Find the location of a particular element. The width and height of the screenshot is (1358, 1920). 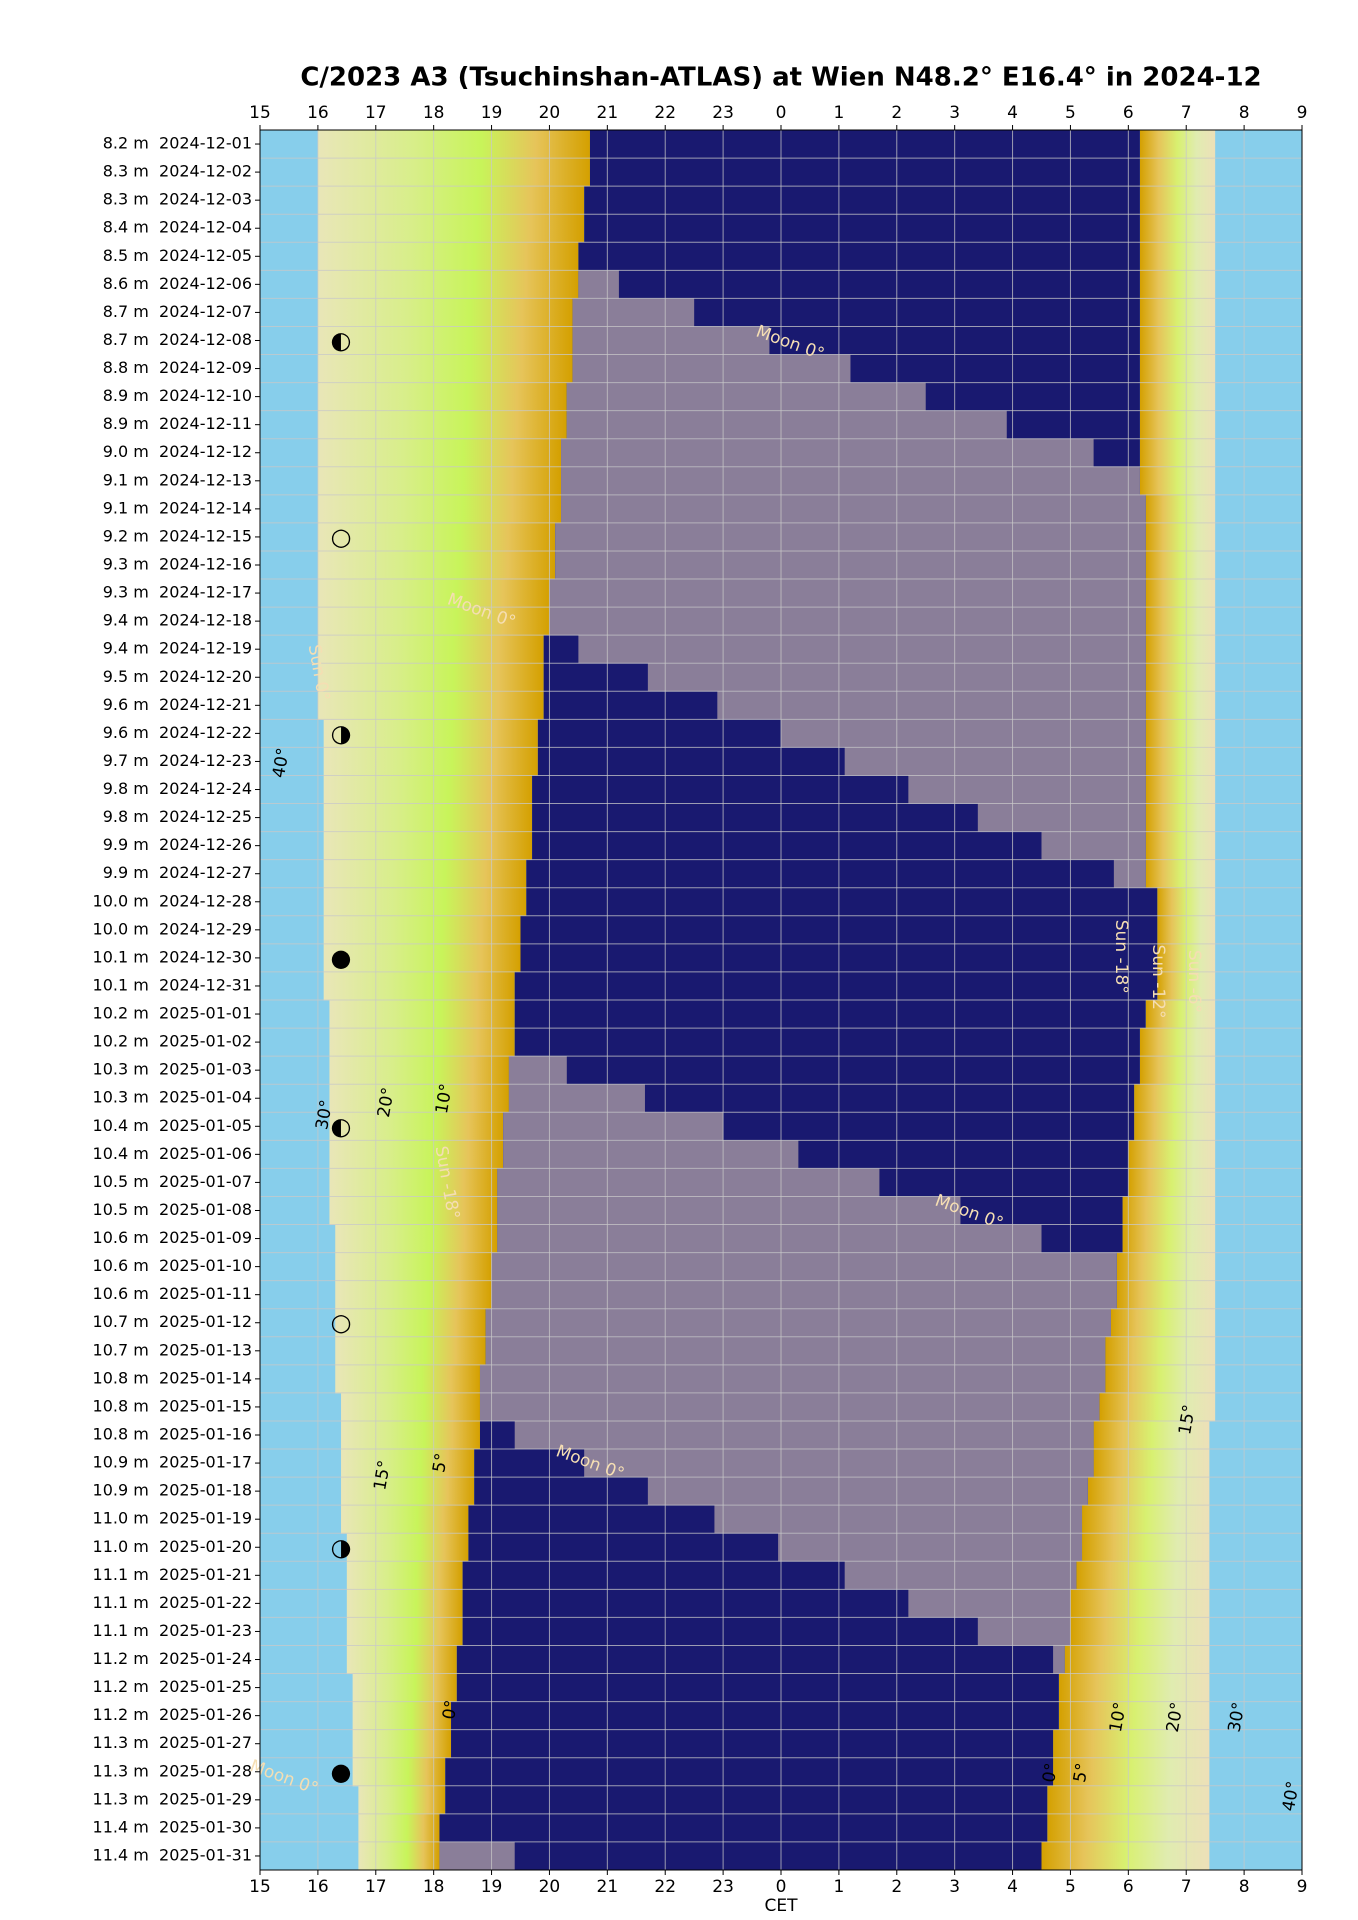

row-label: 8.3 m 2024-12-02 is located at coordinates (177, 171).